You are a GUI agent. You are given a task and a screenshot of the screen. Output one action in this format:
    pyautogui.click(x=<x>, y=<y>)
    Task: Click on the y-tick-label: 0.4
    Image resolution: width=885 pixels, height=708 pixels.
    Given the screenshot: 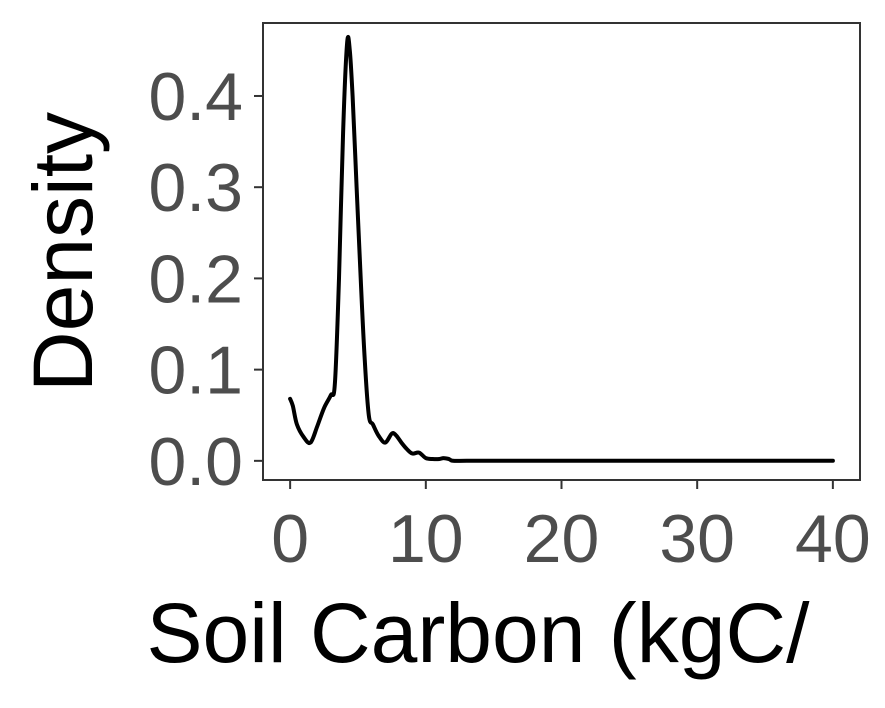 What is the action you would take?
    pyautogui.click(x=195, y=97)
    